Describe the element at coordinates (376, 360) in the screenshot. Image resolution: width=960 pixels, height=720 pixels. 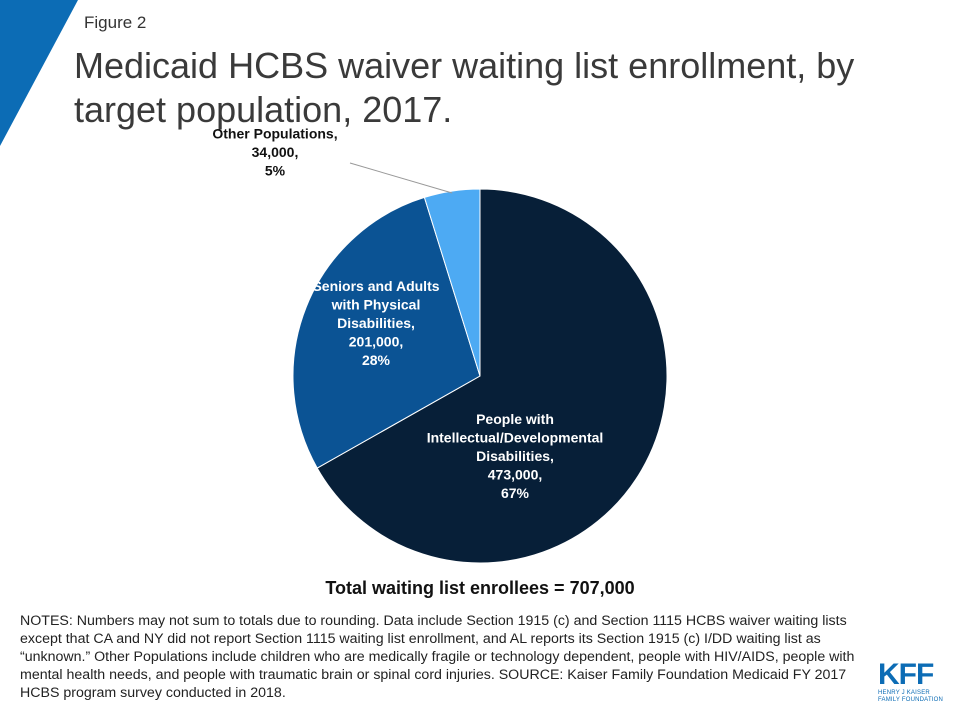
I see `slice-label-line: 28%` at that location.